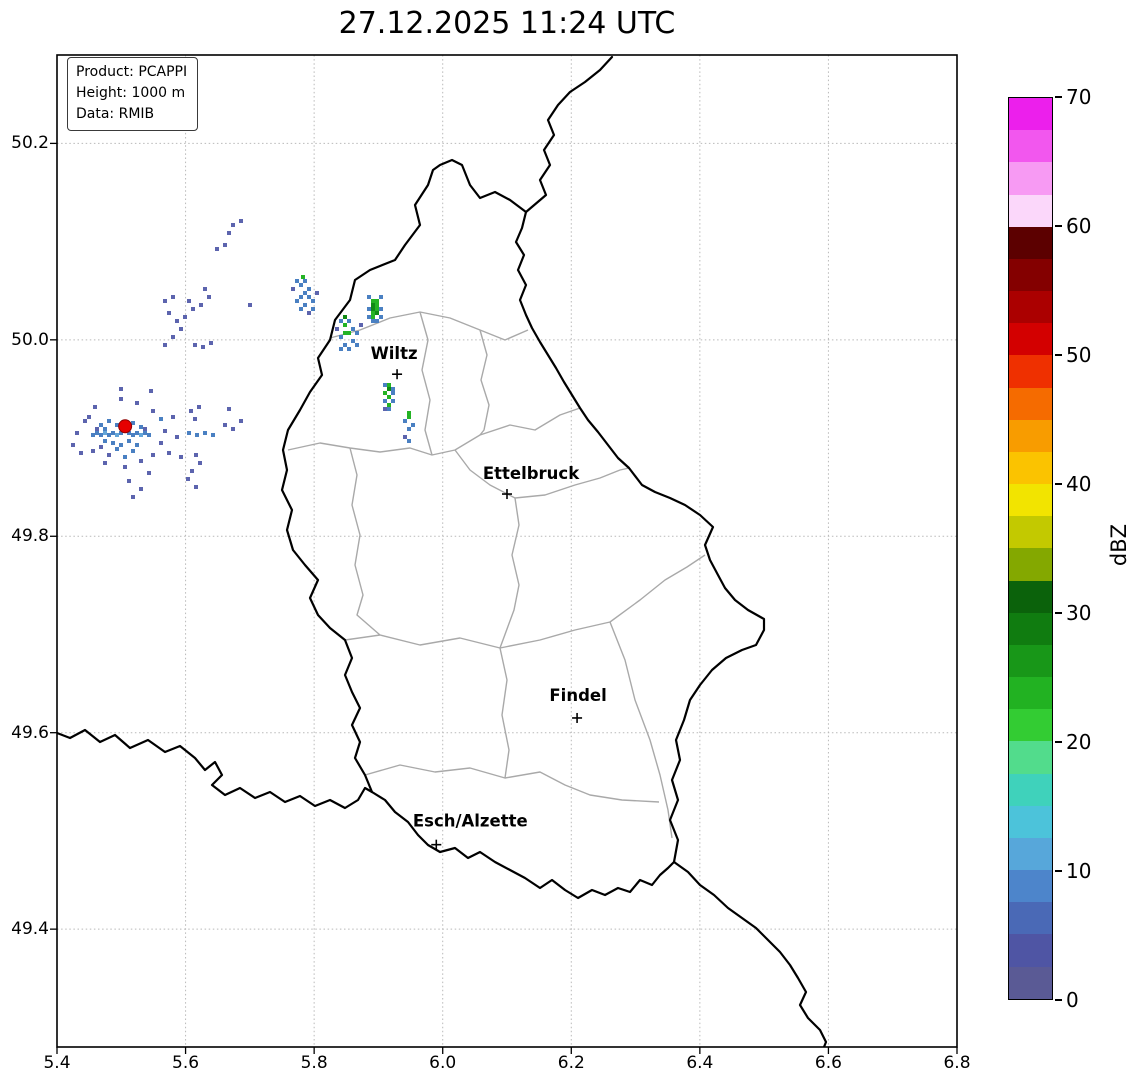 The image size is (1145, 1084). I want to click on y-tick-label: 49.6, so click(30, 732).